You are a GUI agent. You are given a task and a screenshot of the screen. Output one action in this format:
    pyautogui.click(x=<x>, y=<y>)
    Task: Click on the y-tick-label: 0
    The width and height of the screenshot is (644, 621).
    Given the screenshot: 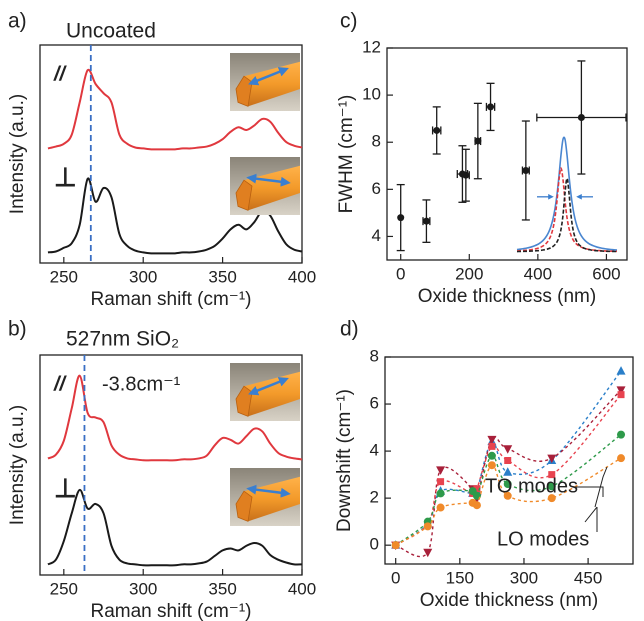 What is the action you would take?
    pyautogui.click(x=374, y=544)
    